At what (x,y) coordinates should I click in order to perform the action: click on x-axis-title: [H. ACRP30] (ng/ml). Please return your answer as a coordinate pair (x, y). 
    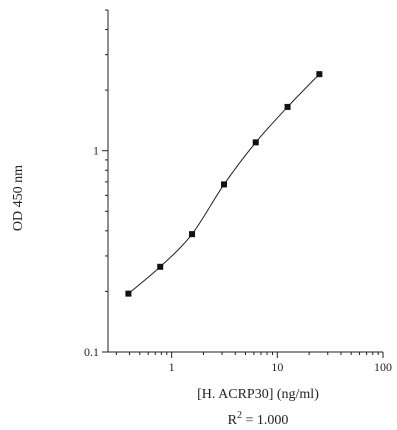
    Looking at the image, I should click on (258, 394).